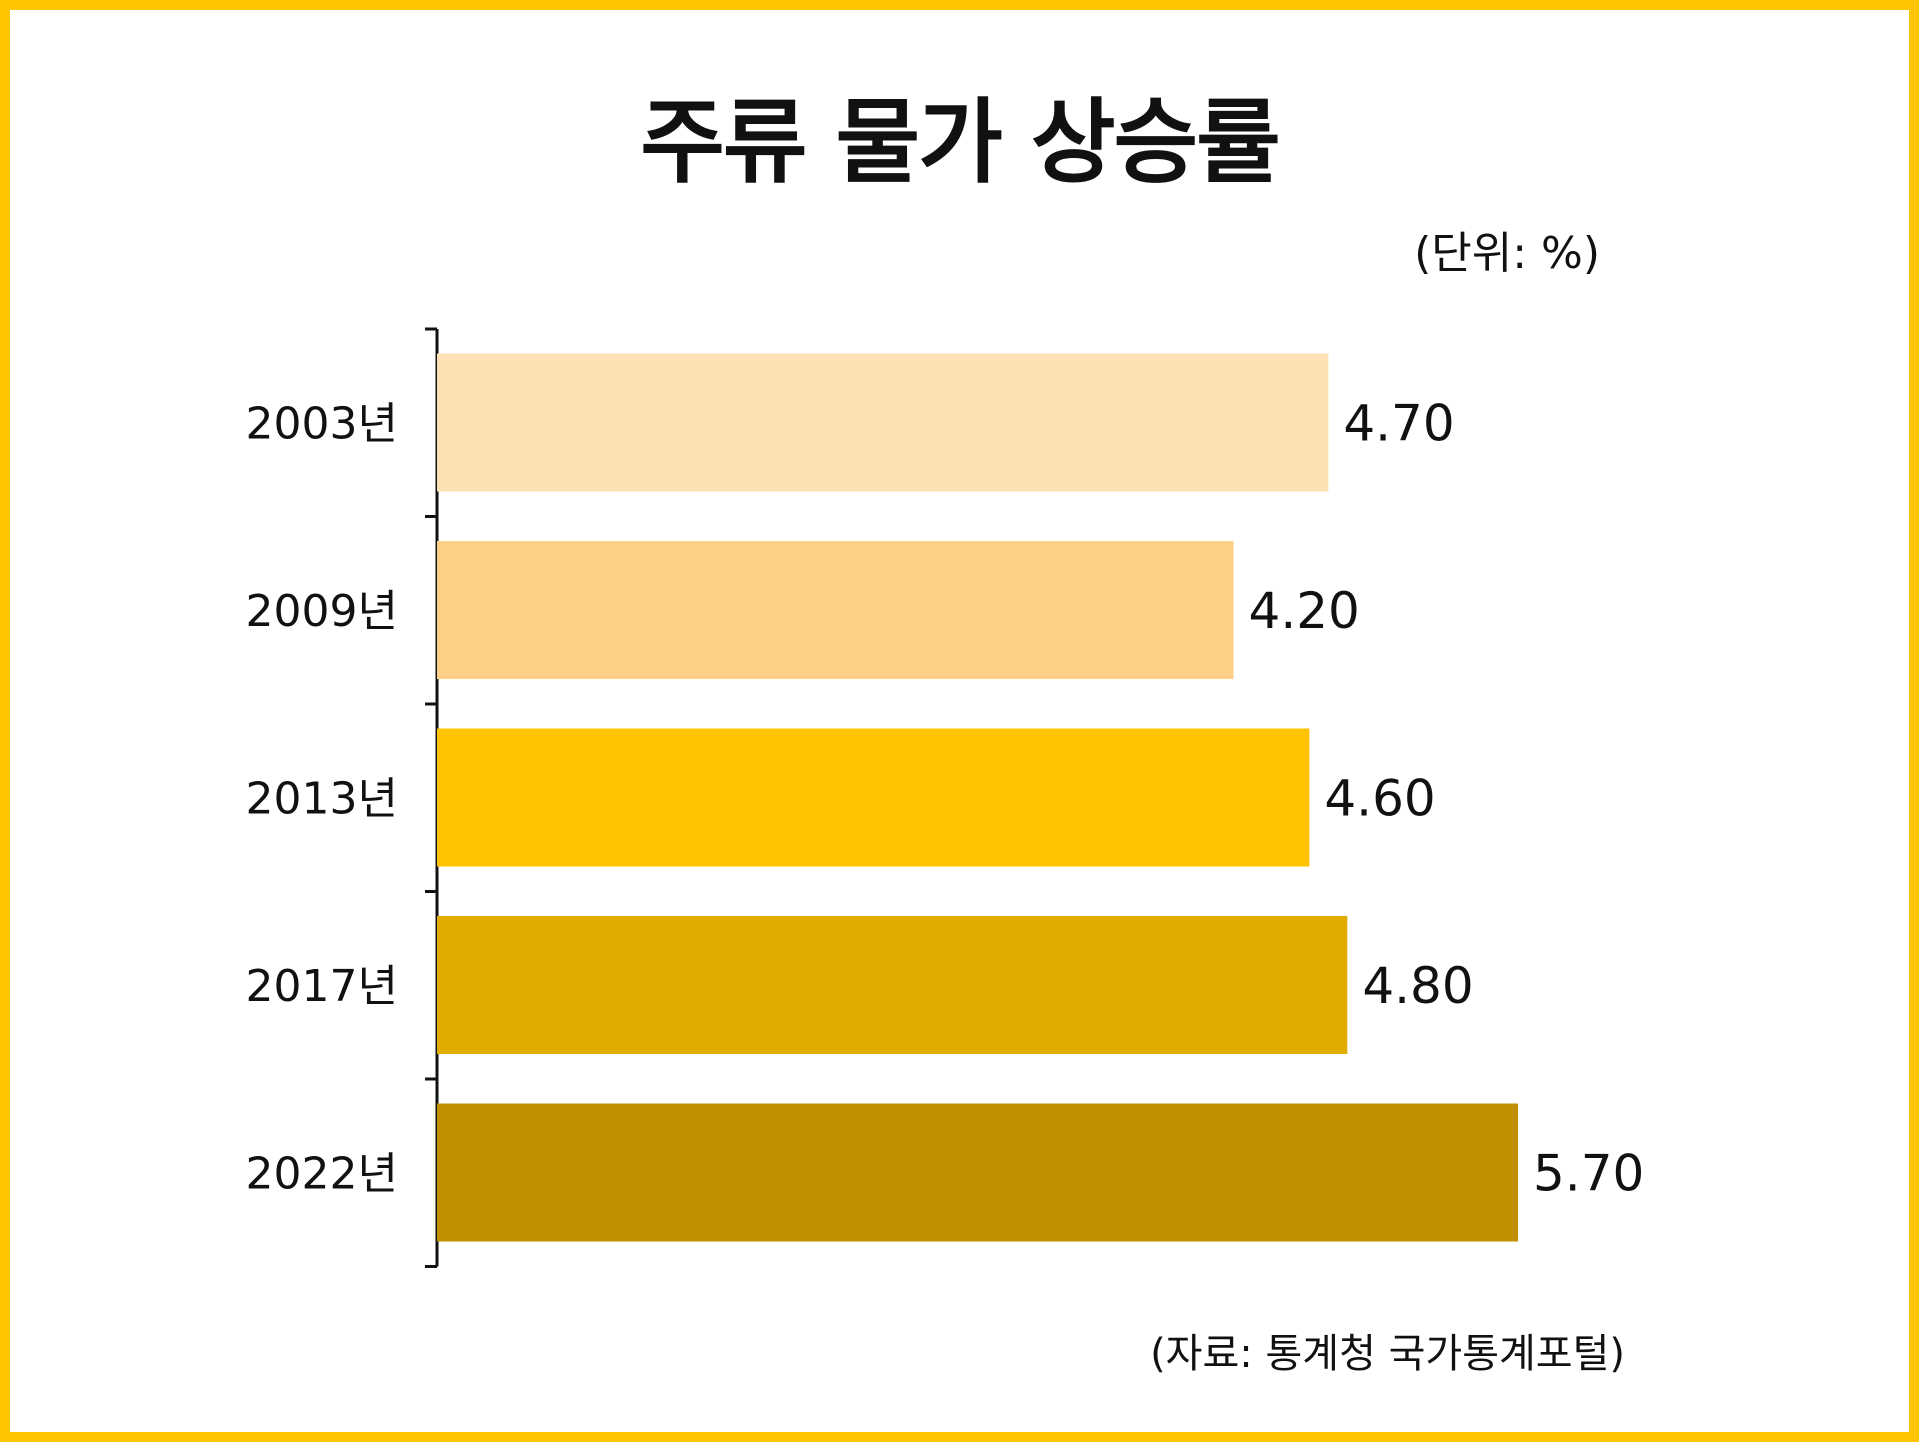  What do you see at coordinates (432, 797) in the screenshot?
I see `category-axis` at bounding box center [432, 797].